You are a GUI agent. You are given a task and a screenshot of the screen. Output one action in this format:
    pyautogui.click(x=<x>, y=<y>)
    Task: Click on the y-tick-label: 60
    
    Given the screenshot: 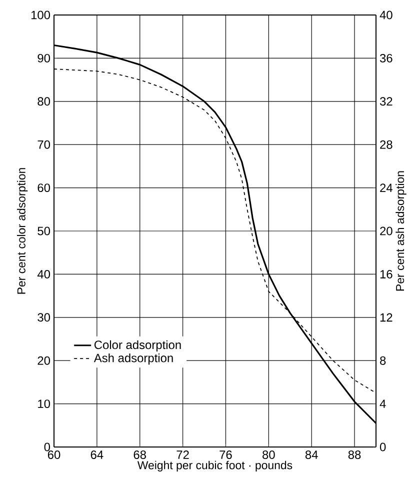 What is the action you would take?
    pyautogui.click(x=44, y=188)
    